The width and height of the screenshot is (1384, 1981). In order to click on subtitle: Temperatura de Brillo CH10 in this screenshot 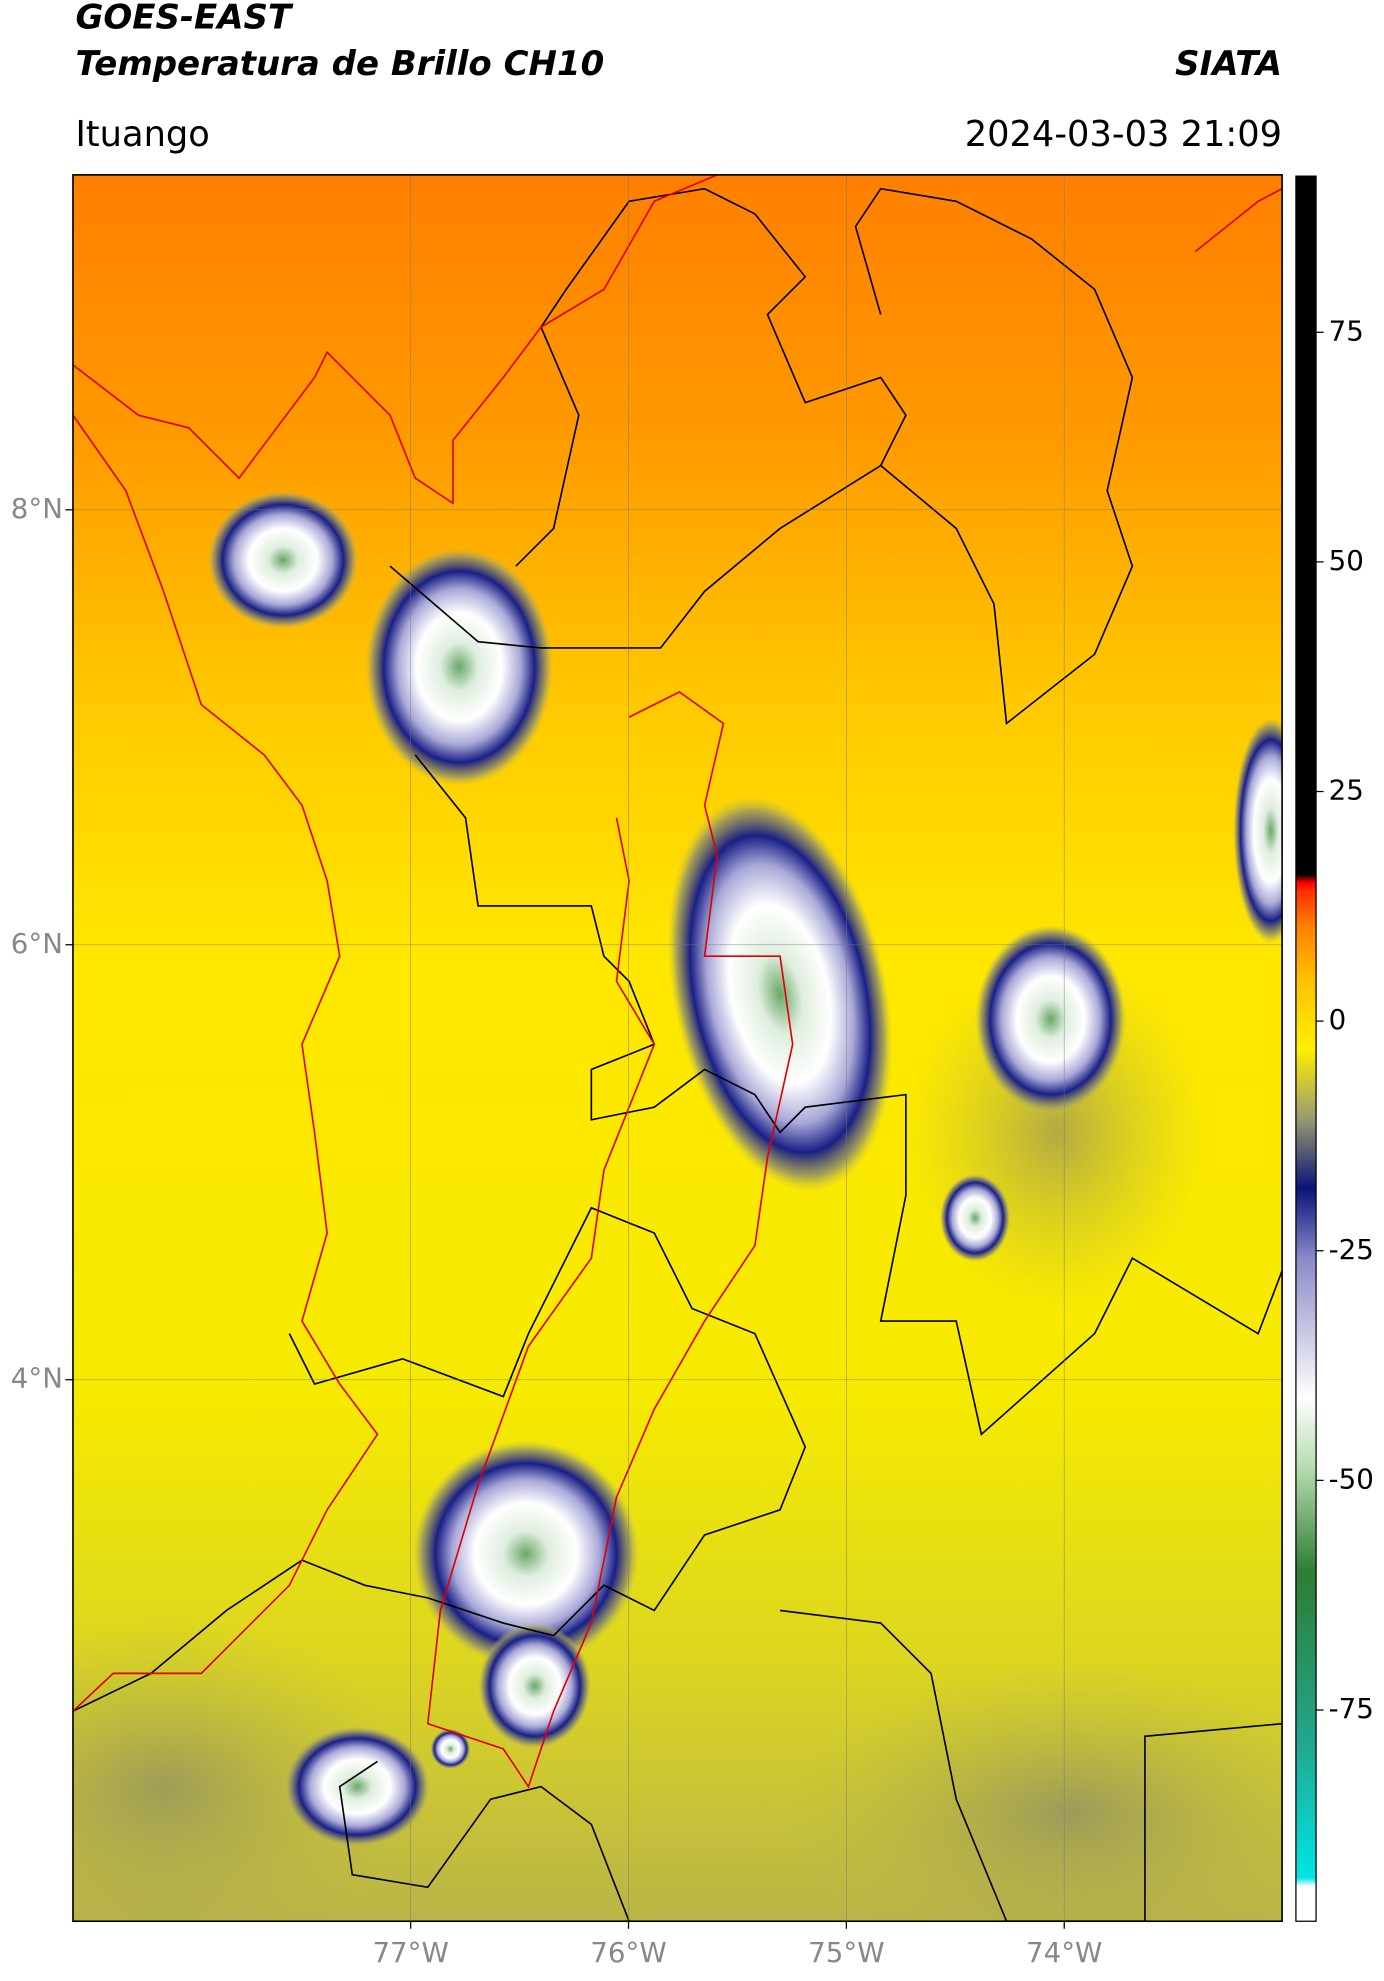, I will do `click(339, 64)`.